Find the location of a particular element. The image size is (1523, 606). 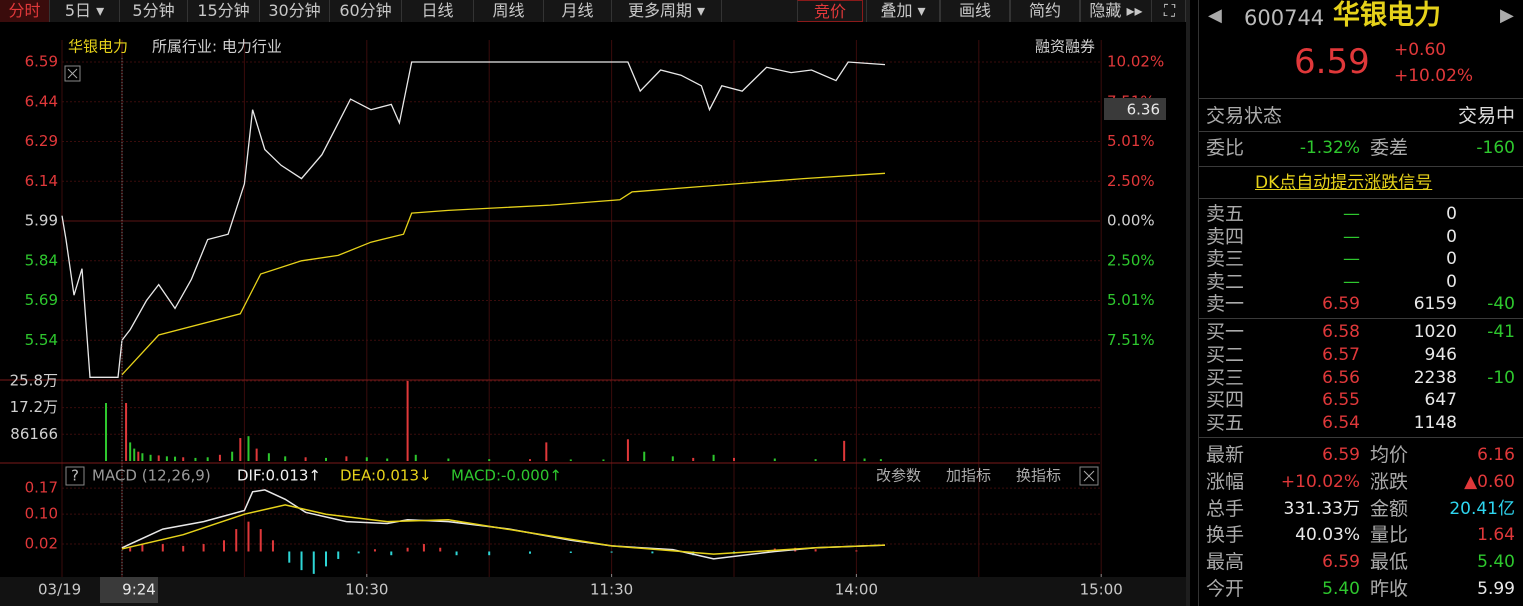

help-box is located at coordinates (75, 476).